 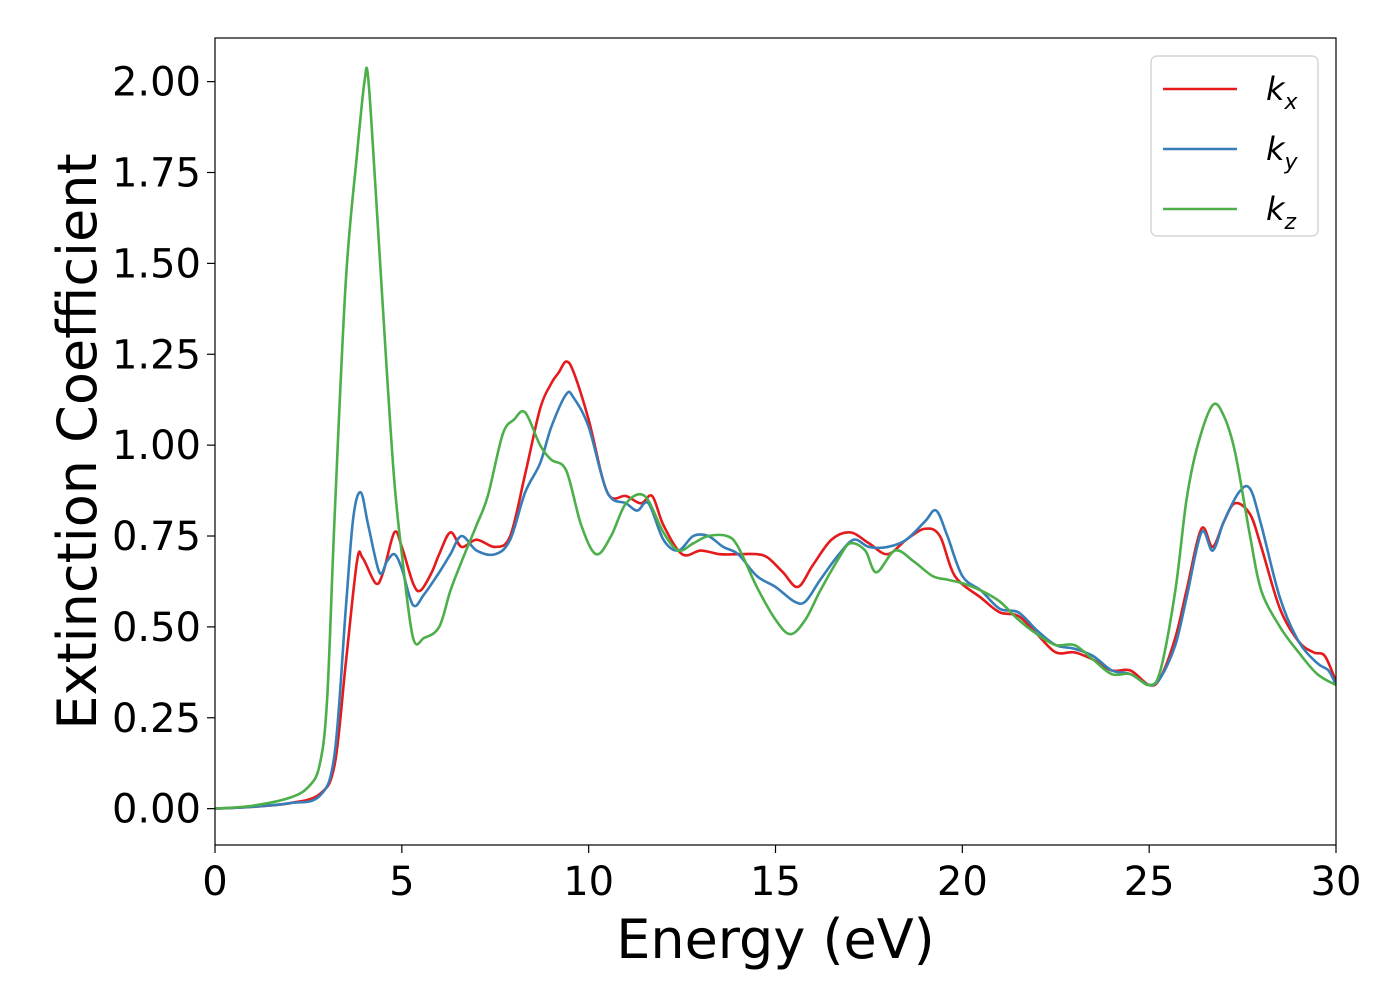 What do you see at coordinates (775, 882) in the screenshot?
I see `x-tick-label: 15` at bounding box center [775, 882].